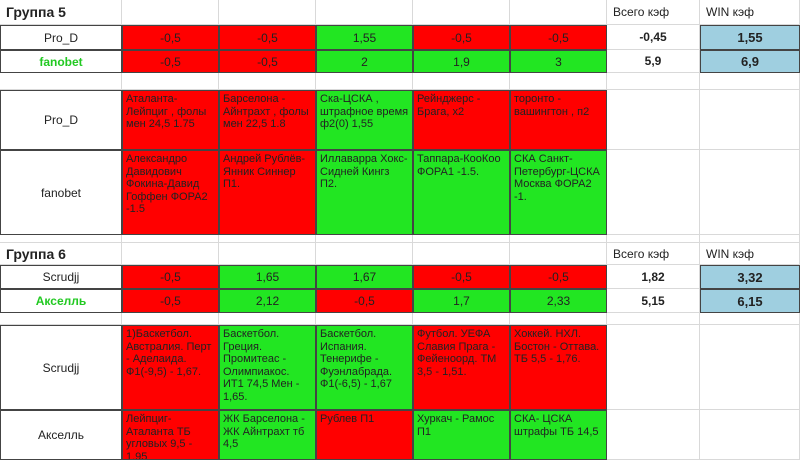 This screenshot has width=800, height=460. Describe the element at coordinates (461, 435) in the screenshot. I see `bet-cell: Хуркач - Рамос П1` at that location.